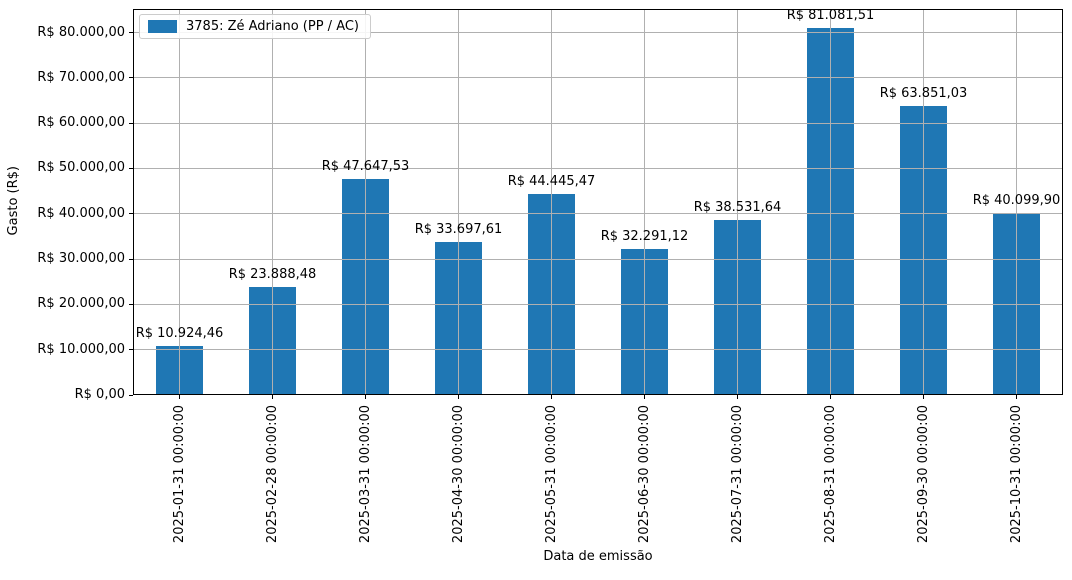  Describe the element at coordinates (551, 474) in the screenshot. I see `x-tick-label: 2025-05-31 00:00:00` at that location.